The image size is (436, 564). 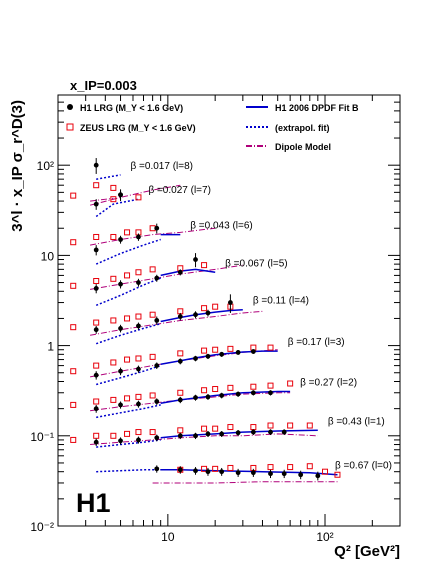 What do you see at coordinates (70, 107) in the screenshot?
I see `legend-marker-h1` at bounding box center [70, 107].